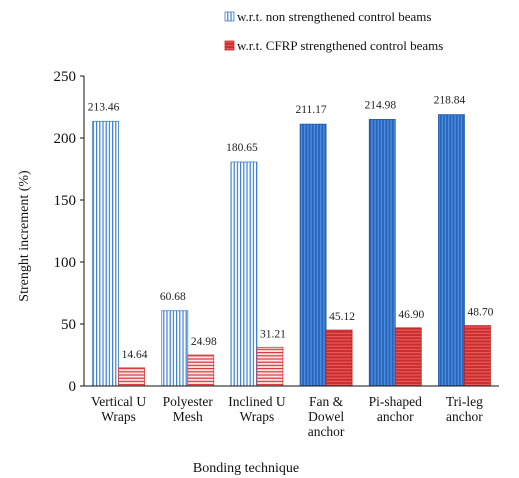 The width and height of the screenshot is (519, 478). What do you see at coordinates (188, 401) in the screenshot?
I see `category-label-2-line-1: Polyester` at bounding box center [188, 401].